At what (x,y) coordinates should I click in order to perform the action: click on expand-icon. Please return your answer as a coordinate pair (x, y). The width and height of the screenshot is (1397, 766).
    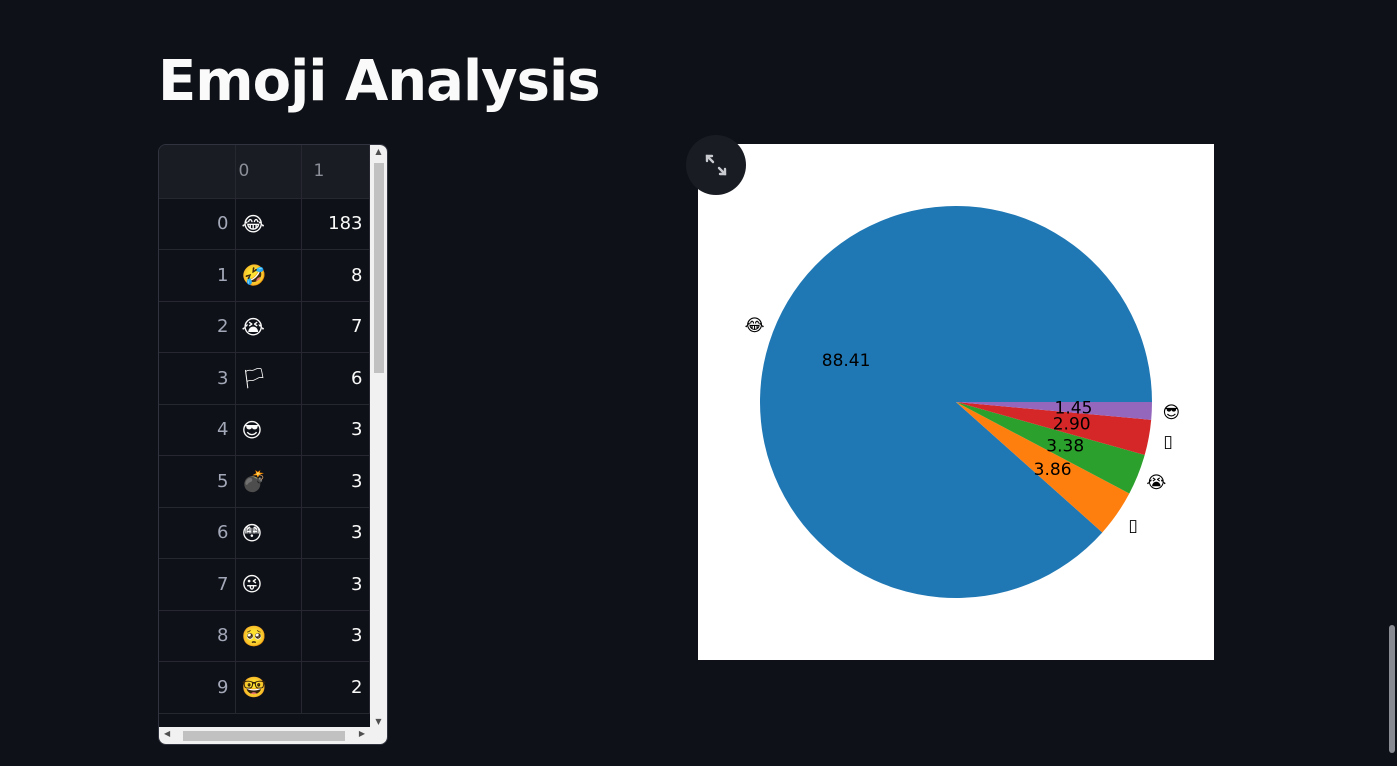
    Looking at the image, I should click on (716, 165).